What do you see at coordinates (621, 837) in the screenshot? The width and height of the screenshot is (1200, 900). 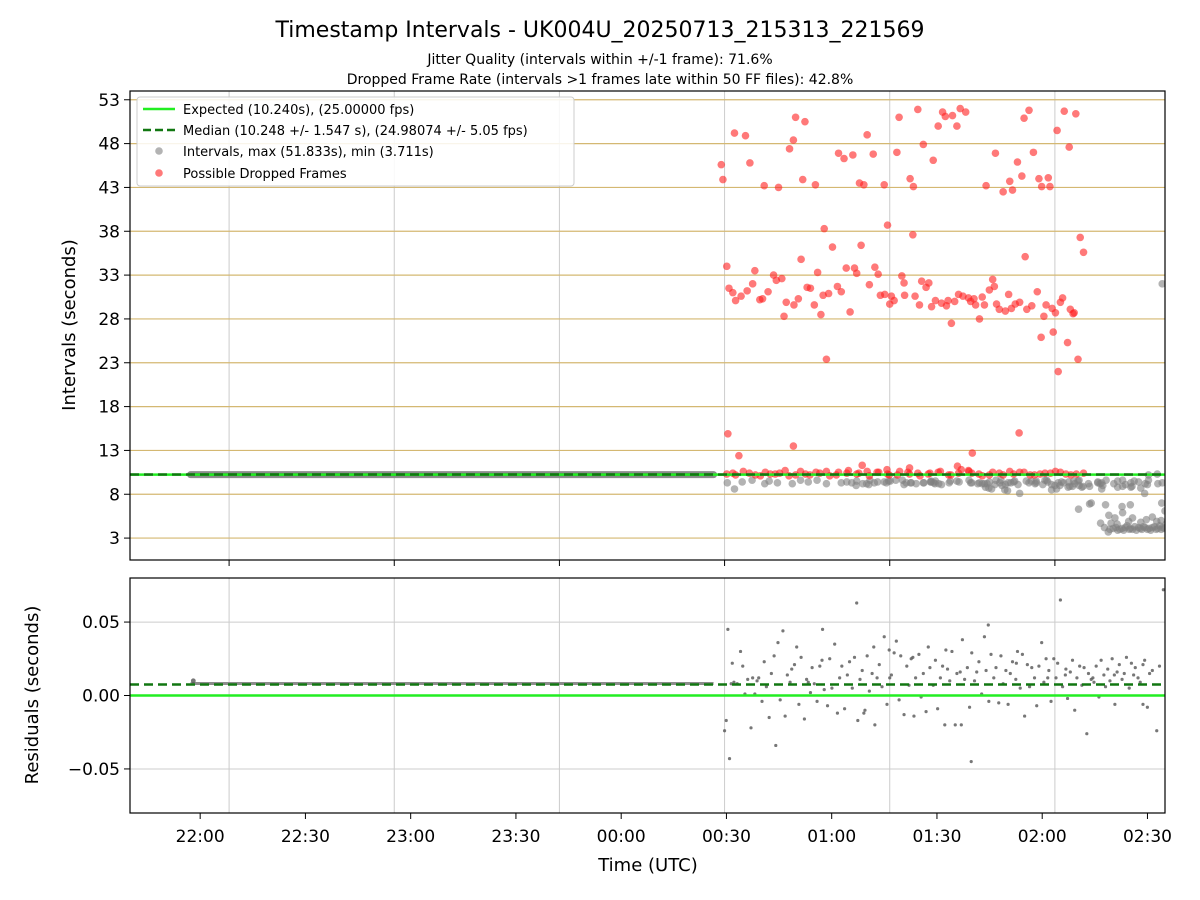 I see `time-xtick-label: 00:00` at bounding box center [621, 837].